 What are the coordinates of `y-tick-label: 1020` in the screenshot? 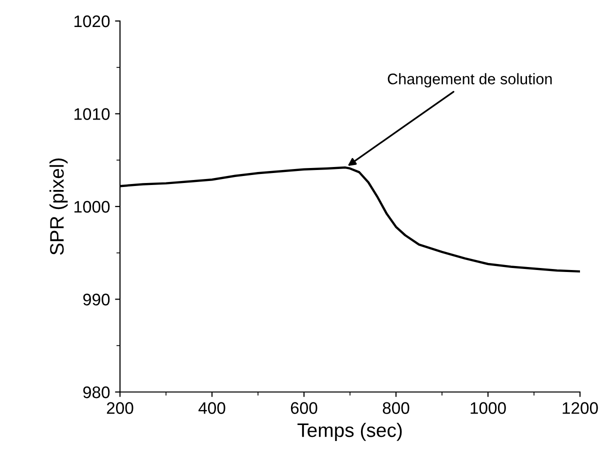 It's located at (92, 21).